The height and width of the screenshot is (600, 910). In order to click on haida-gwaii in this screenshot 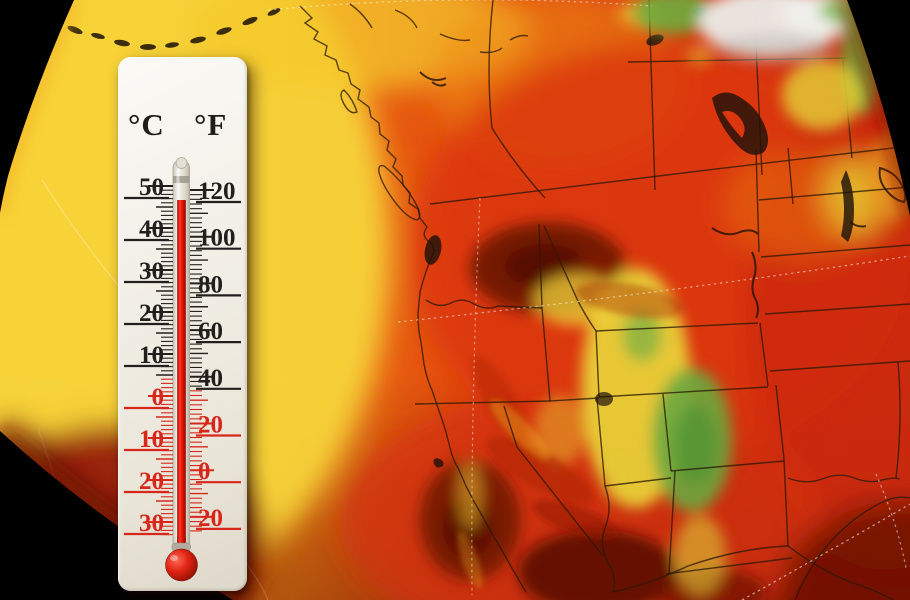, I will do `click(349, 101)`.